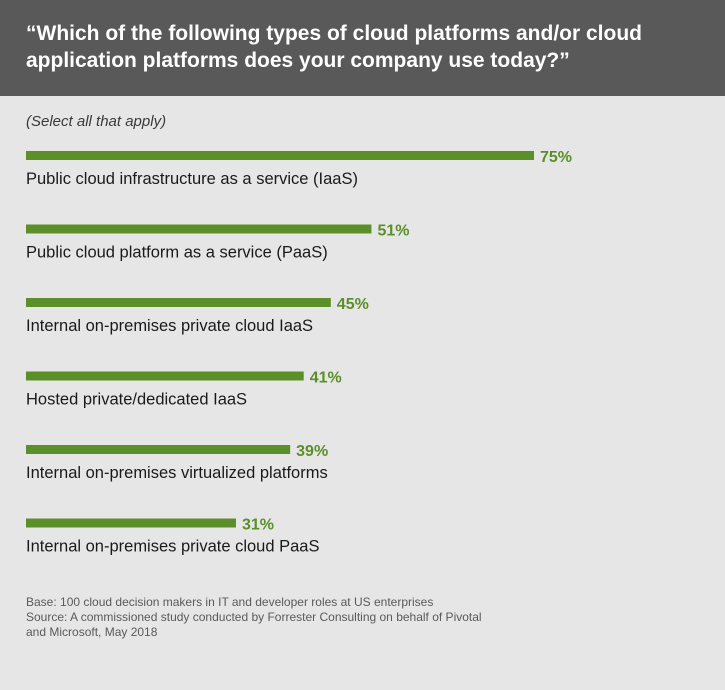 The width and height of the screenshot is (725, 690). I want to click on bar-value-label-5: 39%, so click(312, 451).